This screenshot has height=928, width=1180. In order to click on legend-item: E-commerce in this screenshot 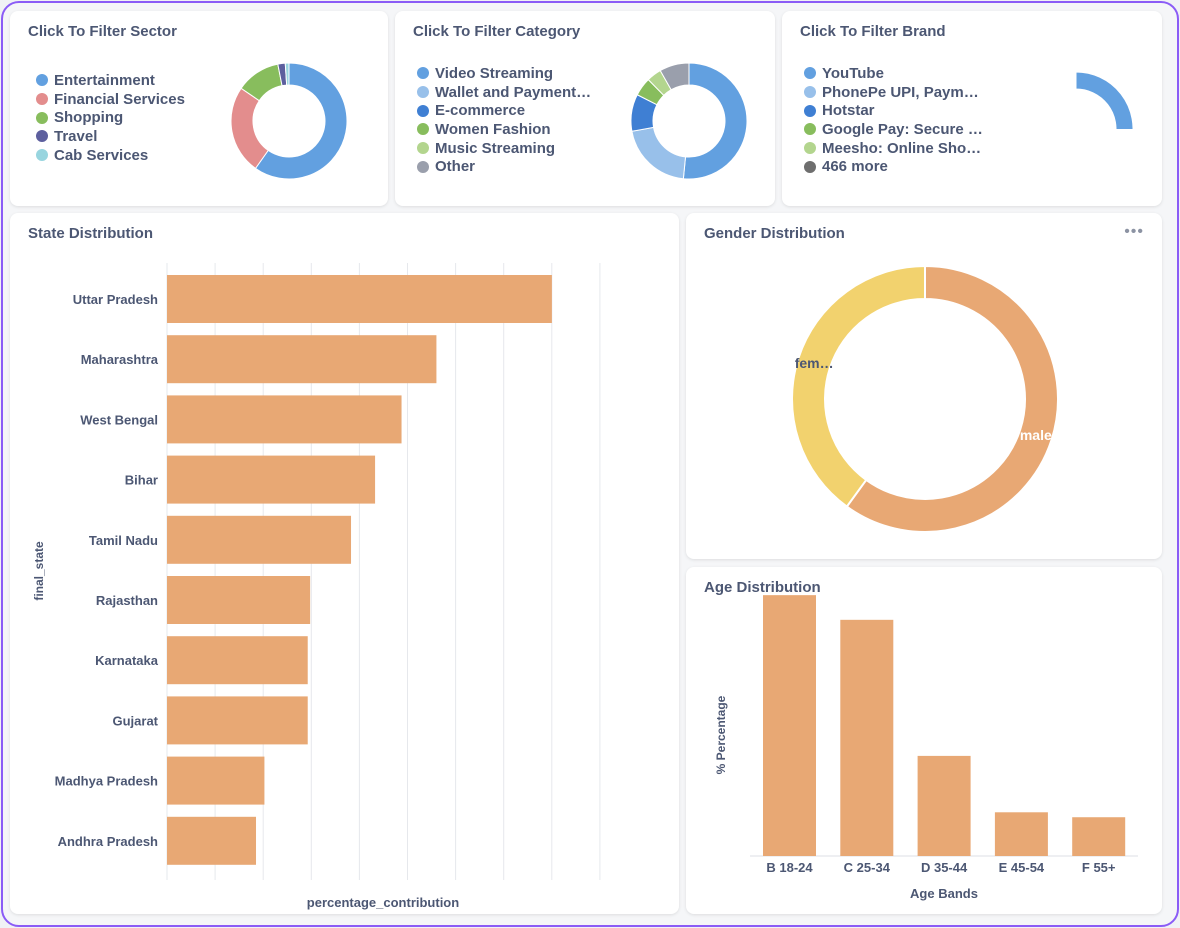, I will do `click(504, 110)`.